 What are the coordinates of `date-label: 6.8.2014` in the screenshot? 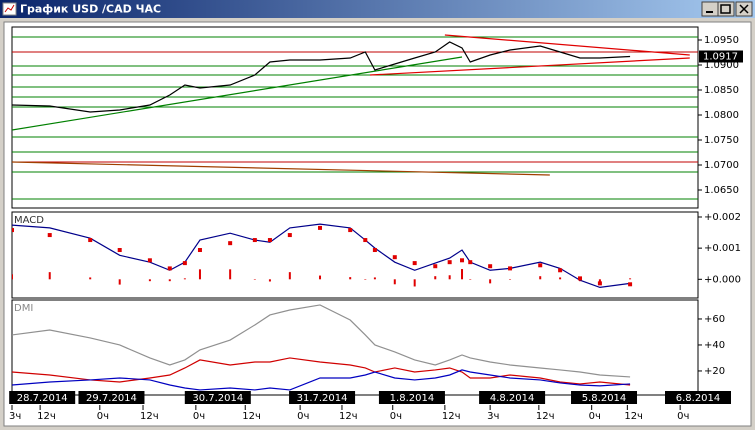 It's located at (698, 398).